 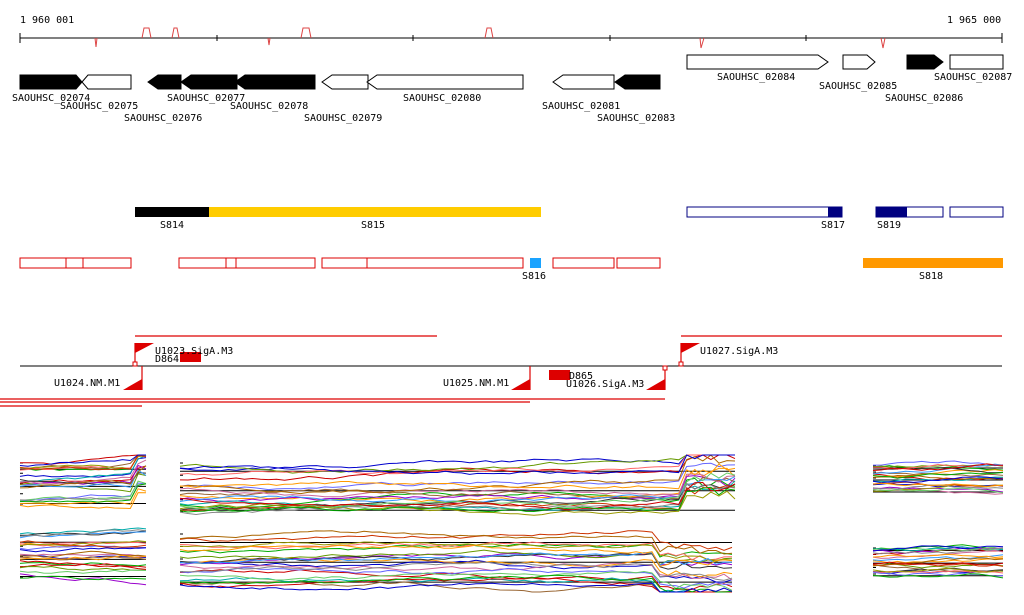 What do you see at coordinates (476, 383) in the screenshot?
I see `feature-label: U1025.NM.M1` at bounding box center [476, 383].